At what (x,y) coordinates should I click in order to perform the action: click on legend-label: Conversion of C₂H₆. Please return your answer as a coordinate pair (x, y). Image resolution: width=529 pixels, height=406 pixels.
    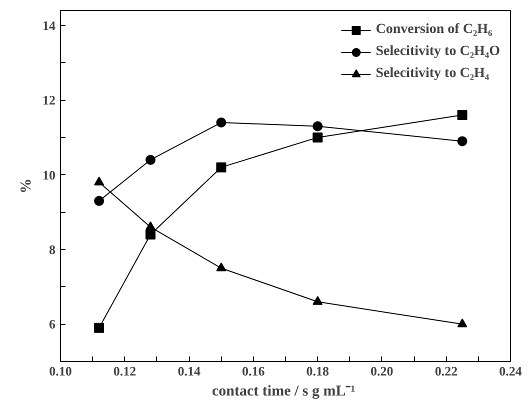
    Looking at the image, I should click on (434, 30).